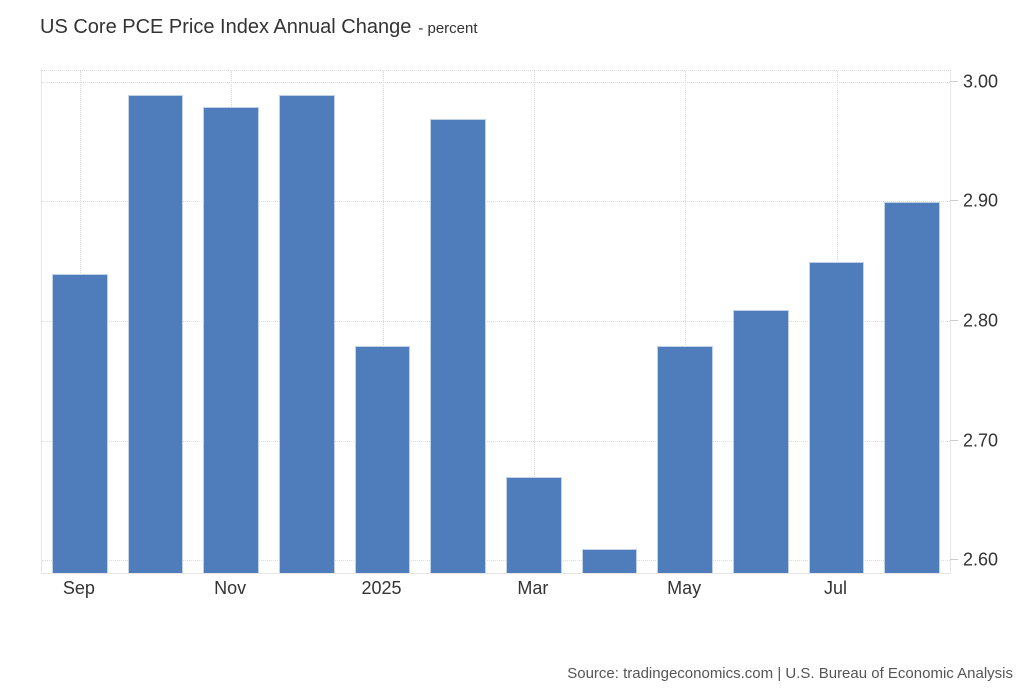  Describe the element at coordinates (609, 561) in the screenshot. I see `bar-Apr` at that location.